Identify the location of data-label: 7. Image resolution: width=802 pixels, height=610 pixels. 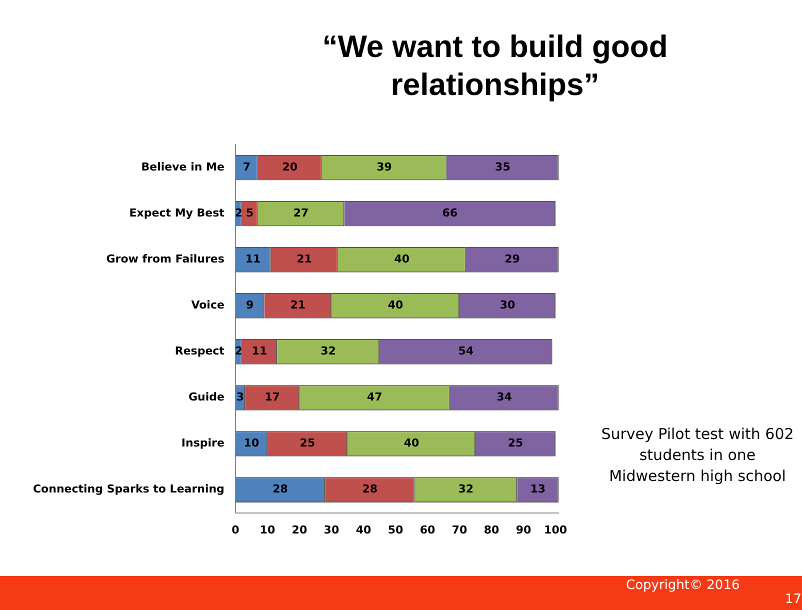
(246, 167).